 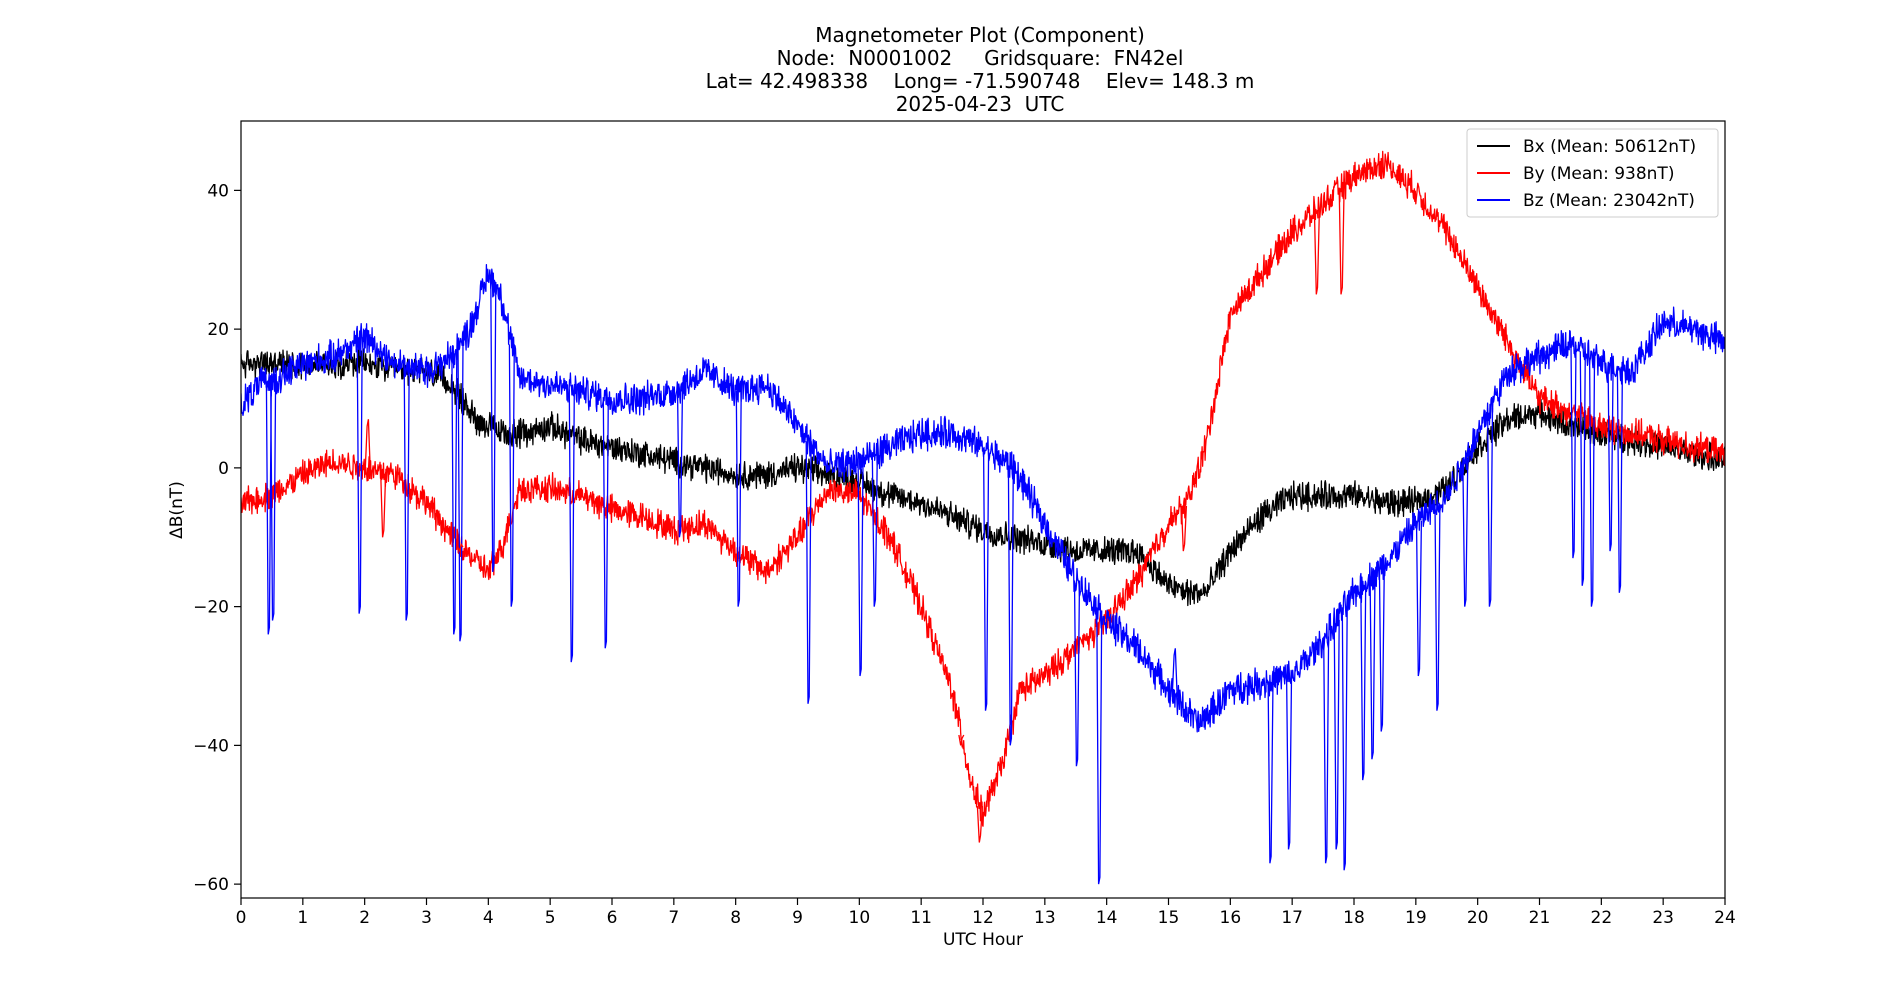 What do you see at coordinates (1602, 918) in the screenshot?
I see `x-tick-label: 22` at bounding box center [1602, 918].